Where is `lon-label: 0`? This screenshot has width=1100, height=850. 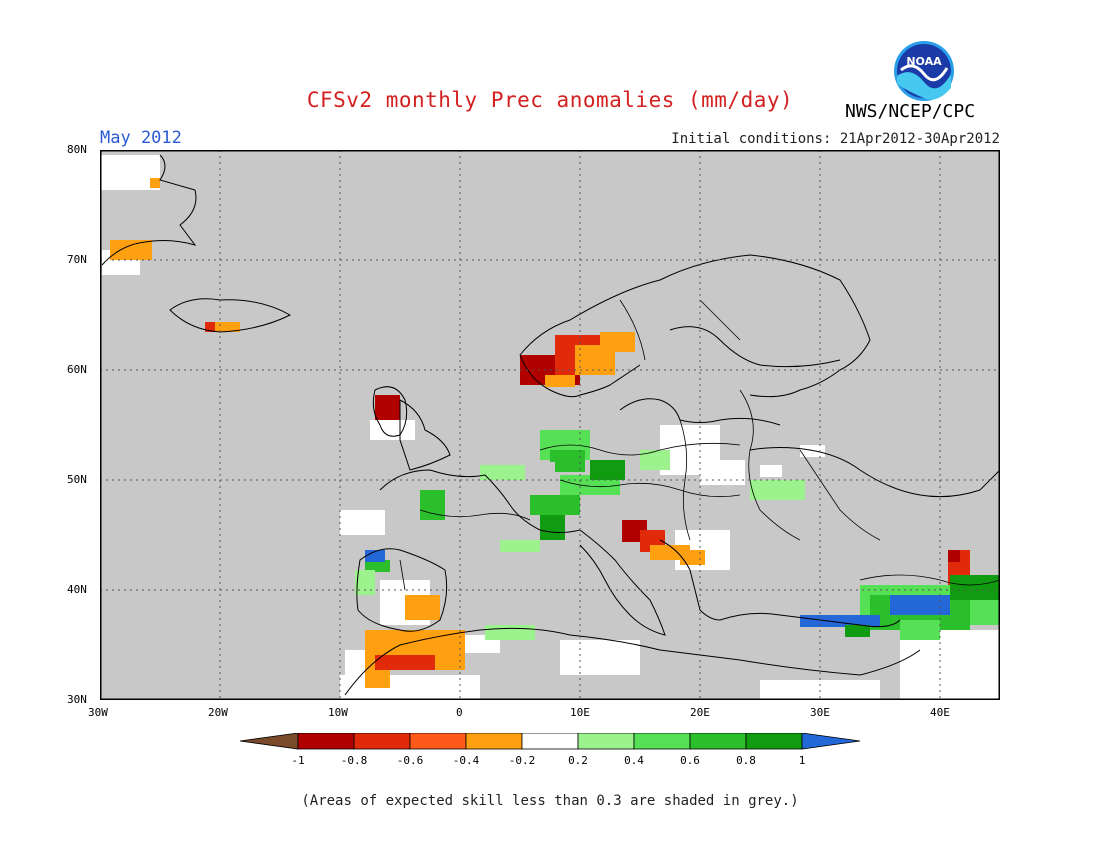
lon-label: 0 is located at coordinates (459, 712).